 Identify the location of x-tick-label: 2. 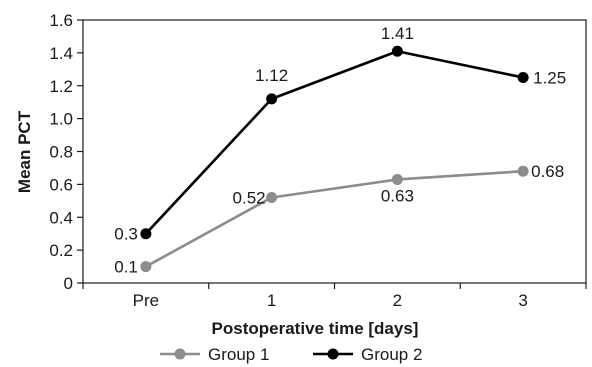
(397, 300).